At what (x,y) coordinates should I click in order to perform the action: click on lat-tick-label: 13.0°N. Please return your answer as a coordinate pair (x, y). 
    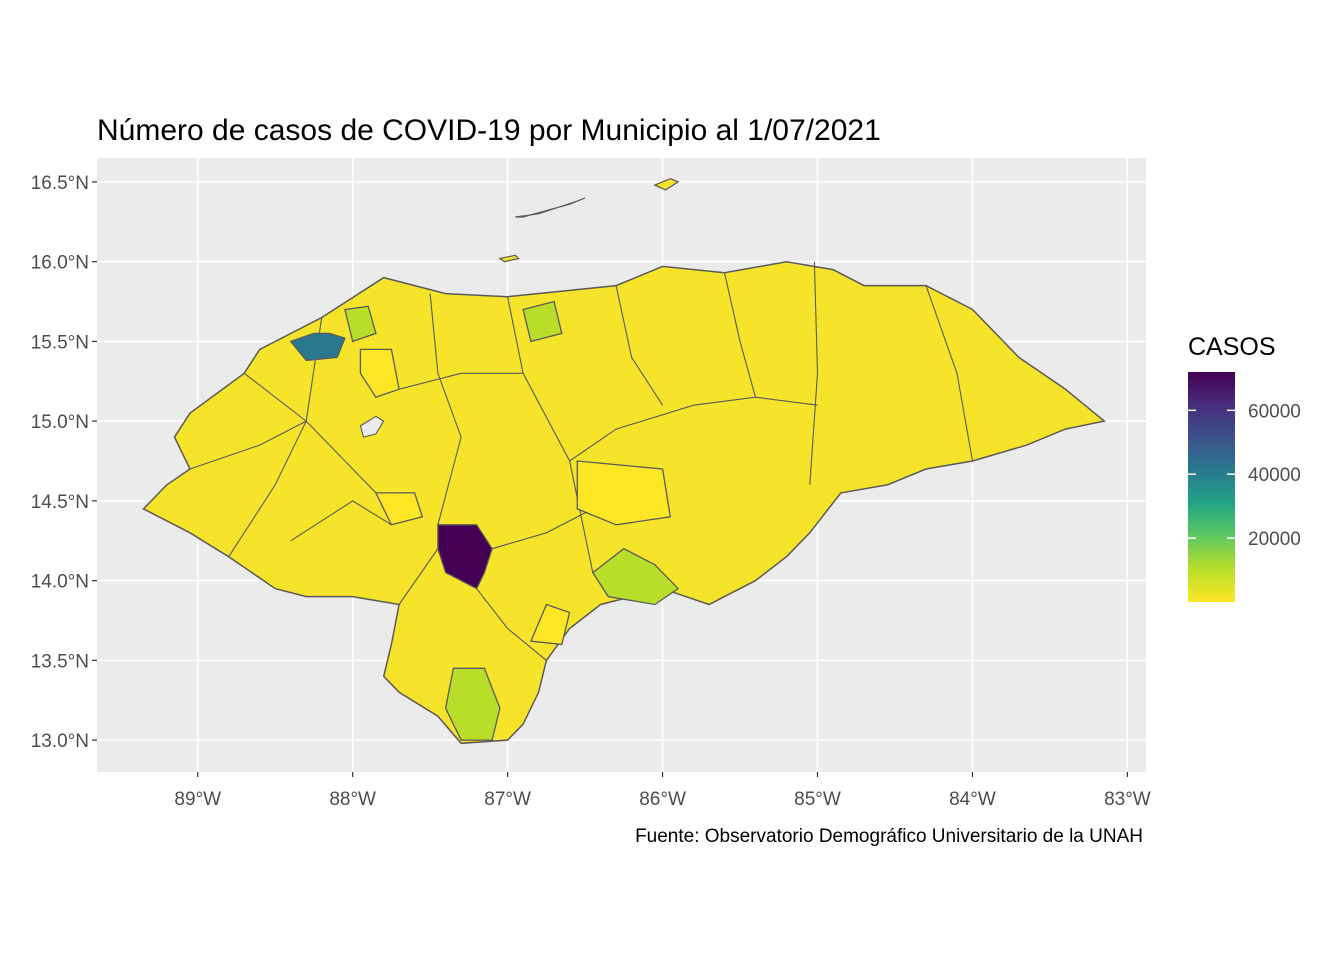
    Looking at the image, I should click on (60, 741).